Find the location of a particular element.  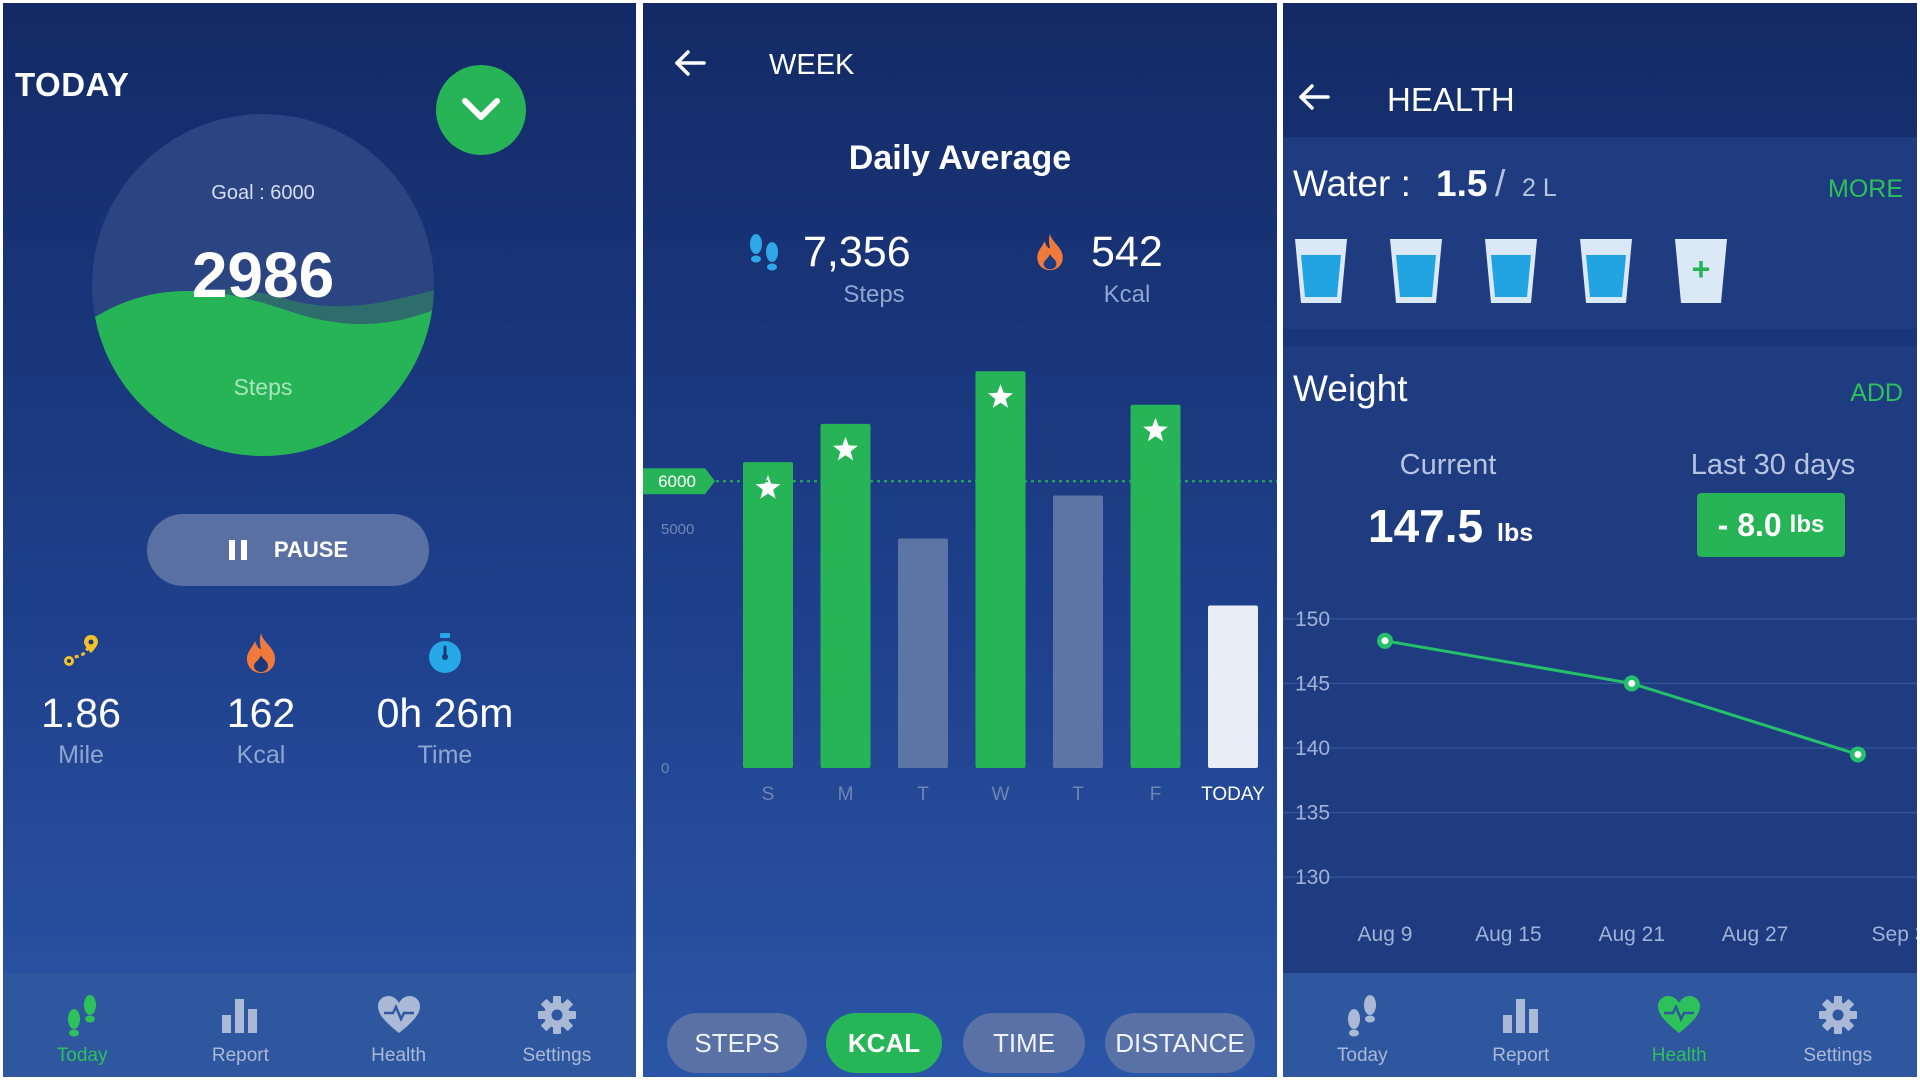

stopwatch-icon is located at coordinates (445, 653).